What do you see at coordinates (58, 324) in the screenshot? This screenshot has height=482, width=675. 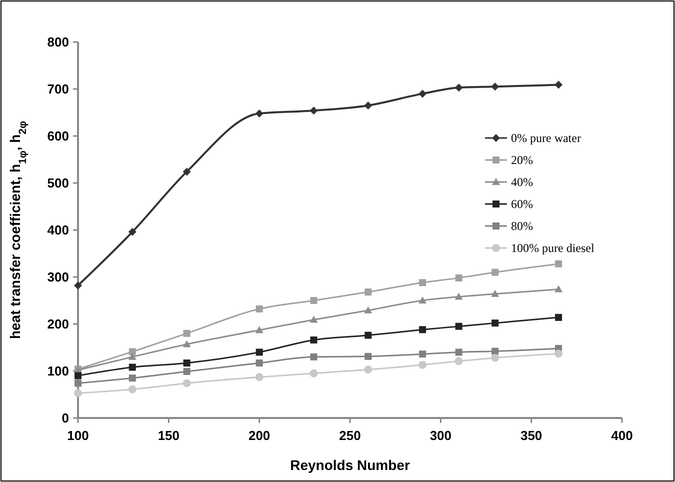 I see `y-tick-label: 200` at bounding box center [58, 324].